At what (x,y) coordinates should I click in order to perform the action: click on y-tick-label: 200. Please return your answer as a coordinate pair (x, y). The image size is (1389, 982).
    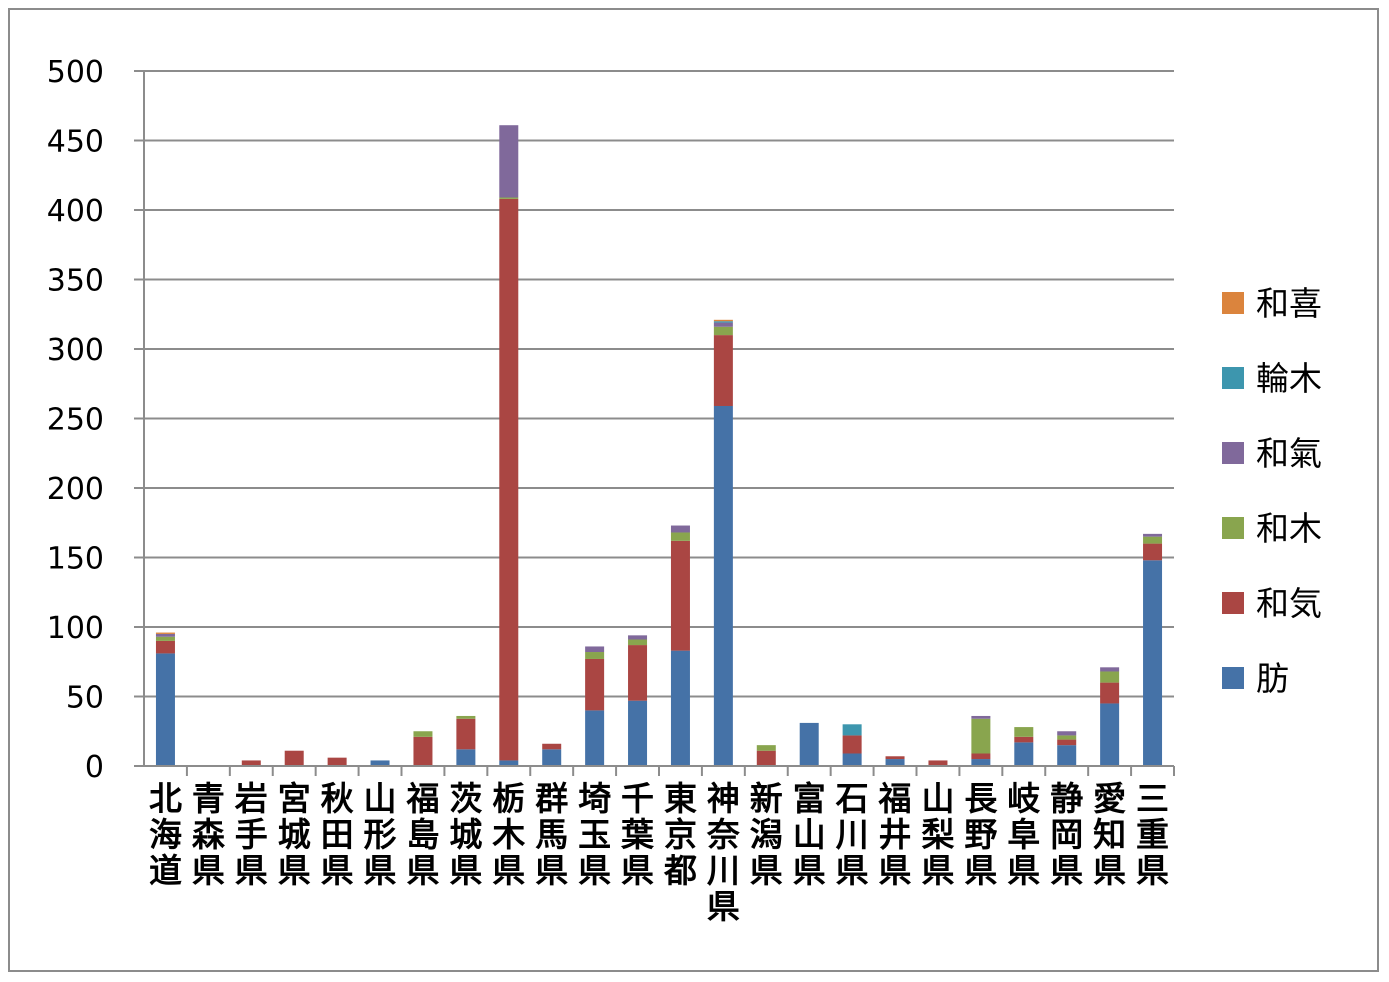
    Looking at the image, I should click on (75, 489).